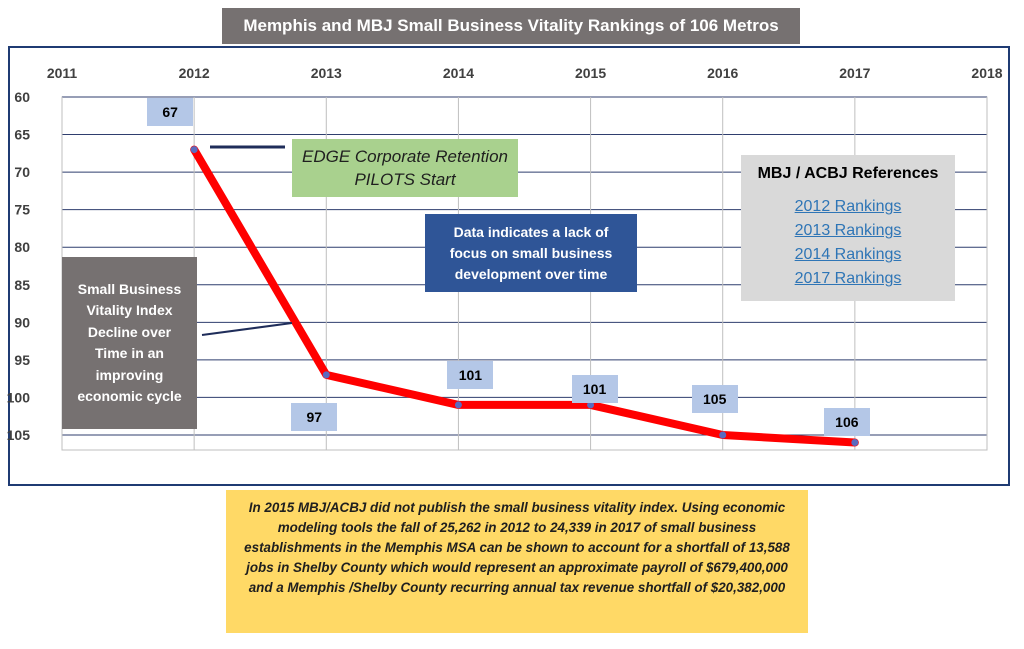  What do you see at coordinates (846, 422) in the screenshot?
I see `data-label: 106` at bounding box center [846, 422].